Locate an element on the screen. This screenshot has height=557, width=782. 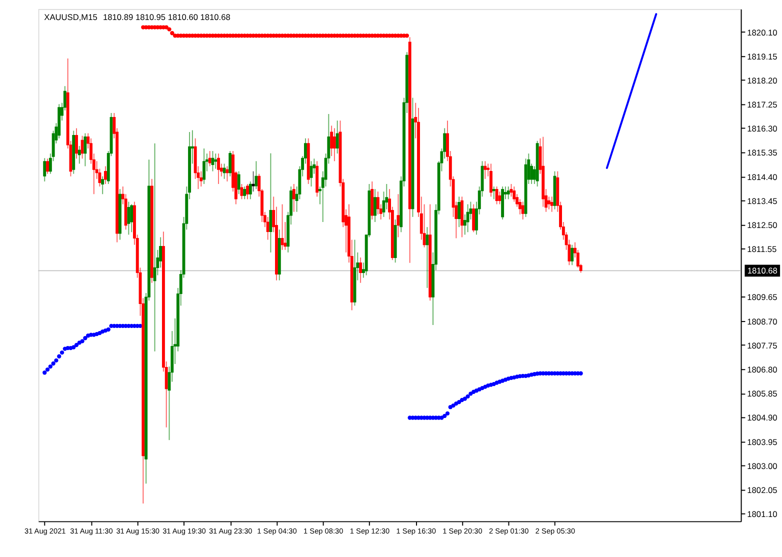
y-tick-label: 1801.10 is located at coordinates (762, 514).